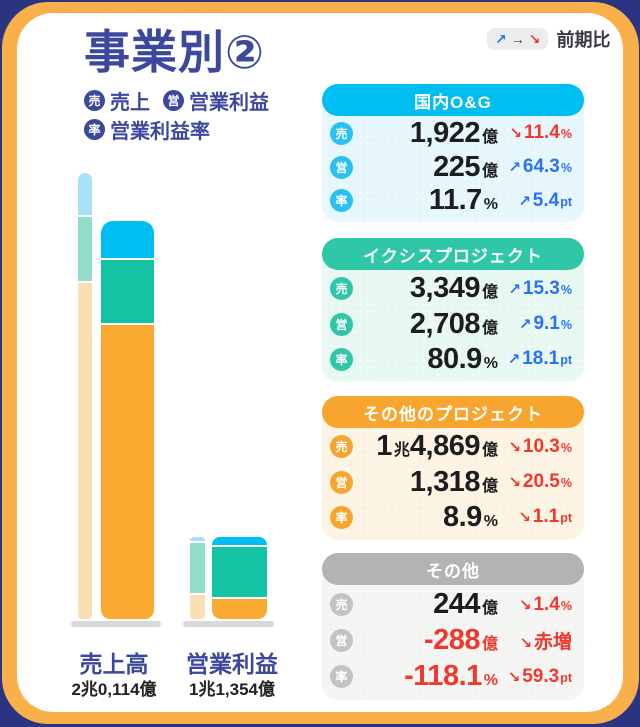 This screenshot has height=727, width=640. I want to click on card-domestic-og-title: 国内O&G, so click(453, 100).